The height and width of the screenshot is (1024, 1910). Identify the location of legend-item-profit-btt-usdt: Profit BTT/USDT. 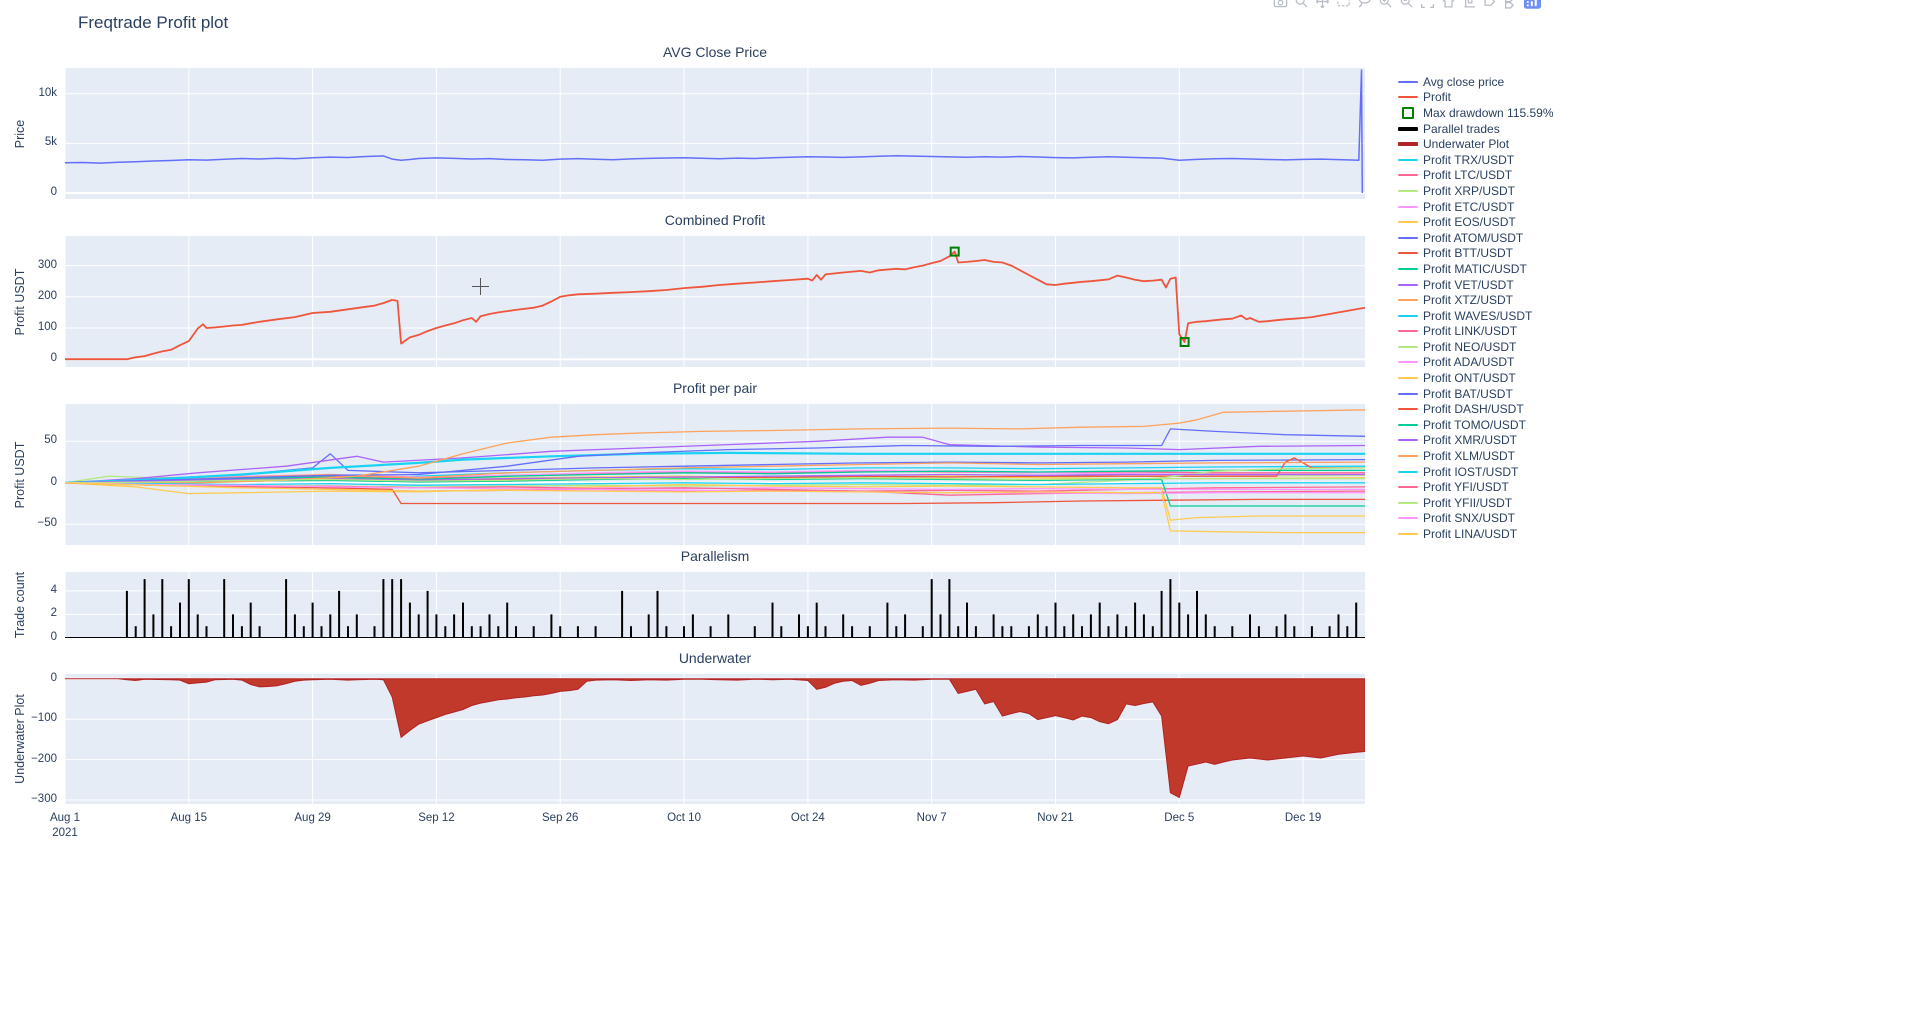
(1476, 254).